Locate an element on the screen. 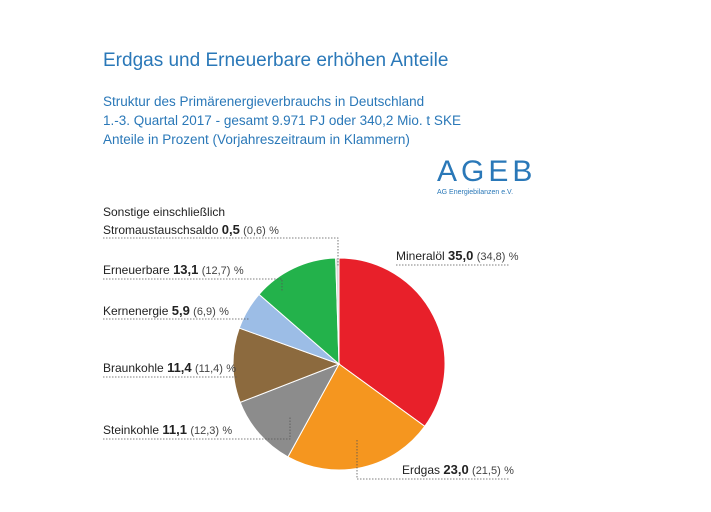 The image size is (711, 512). label-erdgas: Erdgas 23,0 (21,5) % is located at coordinates (458, 469).